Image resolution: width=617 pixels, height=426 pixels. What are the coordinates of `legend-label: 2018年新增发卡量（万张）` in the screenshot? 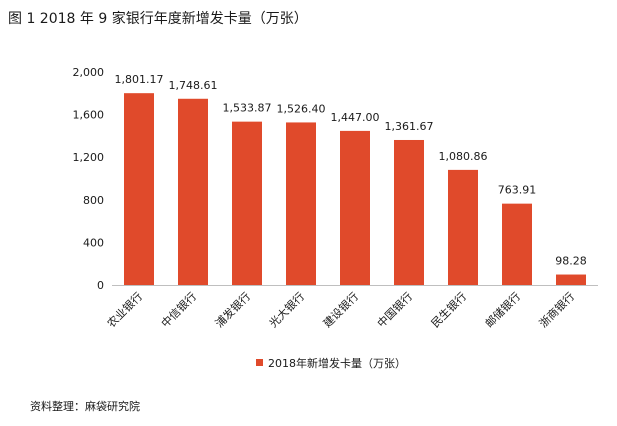 It's located at (337, 363).